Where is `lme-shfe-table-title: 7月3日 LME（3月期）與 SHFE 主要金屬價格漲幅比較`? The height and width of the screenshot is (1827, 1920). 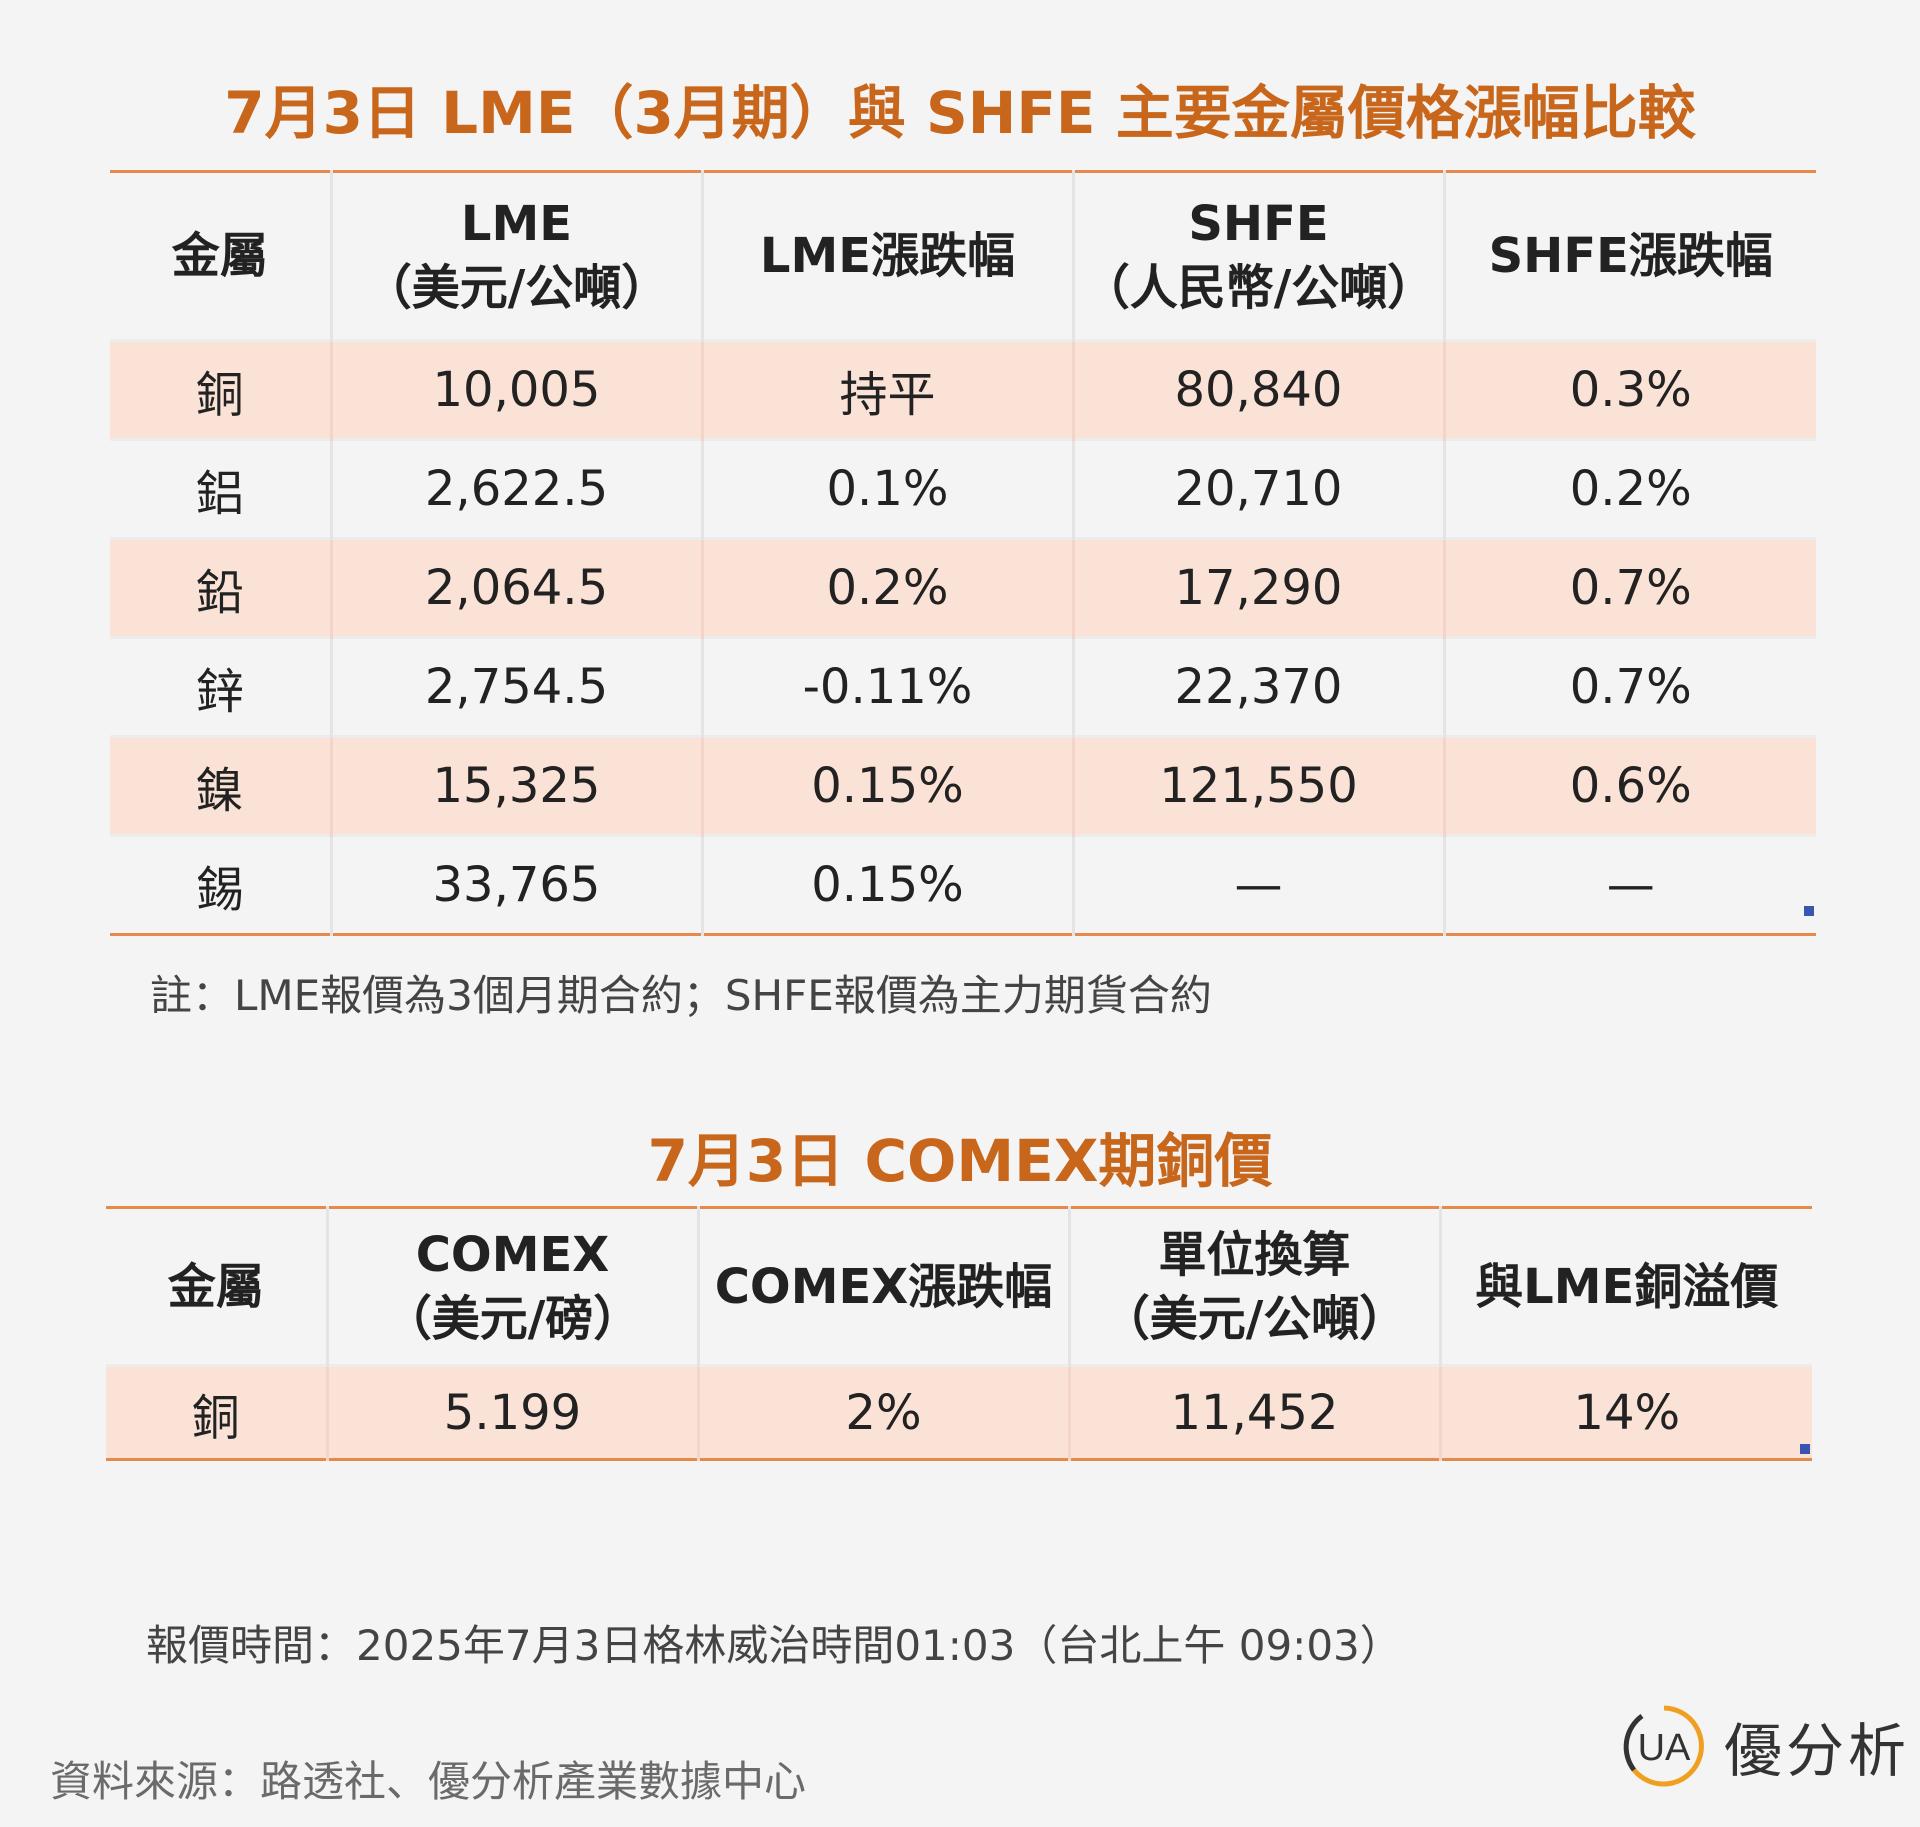
lme-shfe-table-title: 7月3日 LME（3月期）與 SHFE 主要金屬價格漲幅比較 is located at coordinates (960, 113).